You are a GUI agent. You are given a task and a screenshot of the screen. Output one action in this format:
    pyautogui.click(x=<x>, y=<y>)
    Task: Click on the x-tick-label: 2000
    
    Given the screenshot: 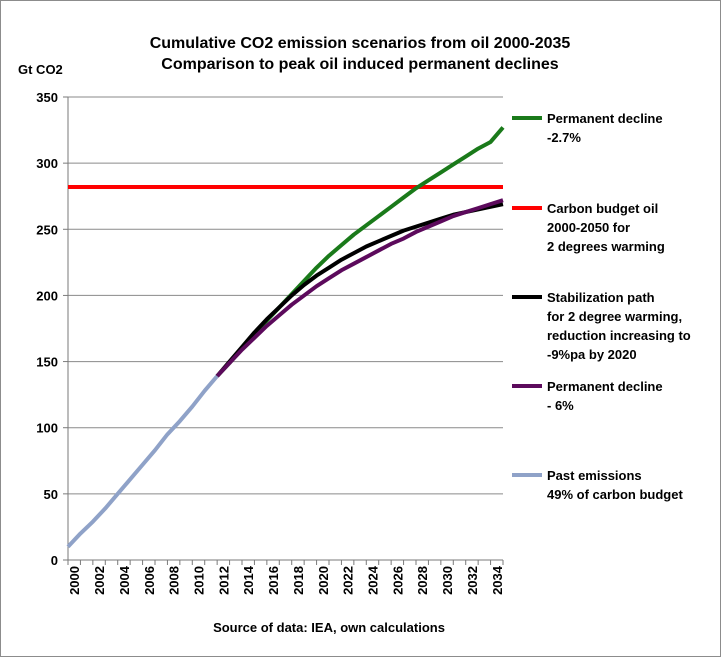 What is the action you would take?
    pyautogui.click(x=74, y=580)
    